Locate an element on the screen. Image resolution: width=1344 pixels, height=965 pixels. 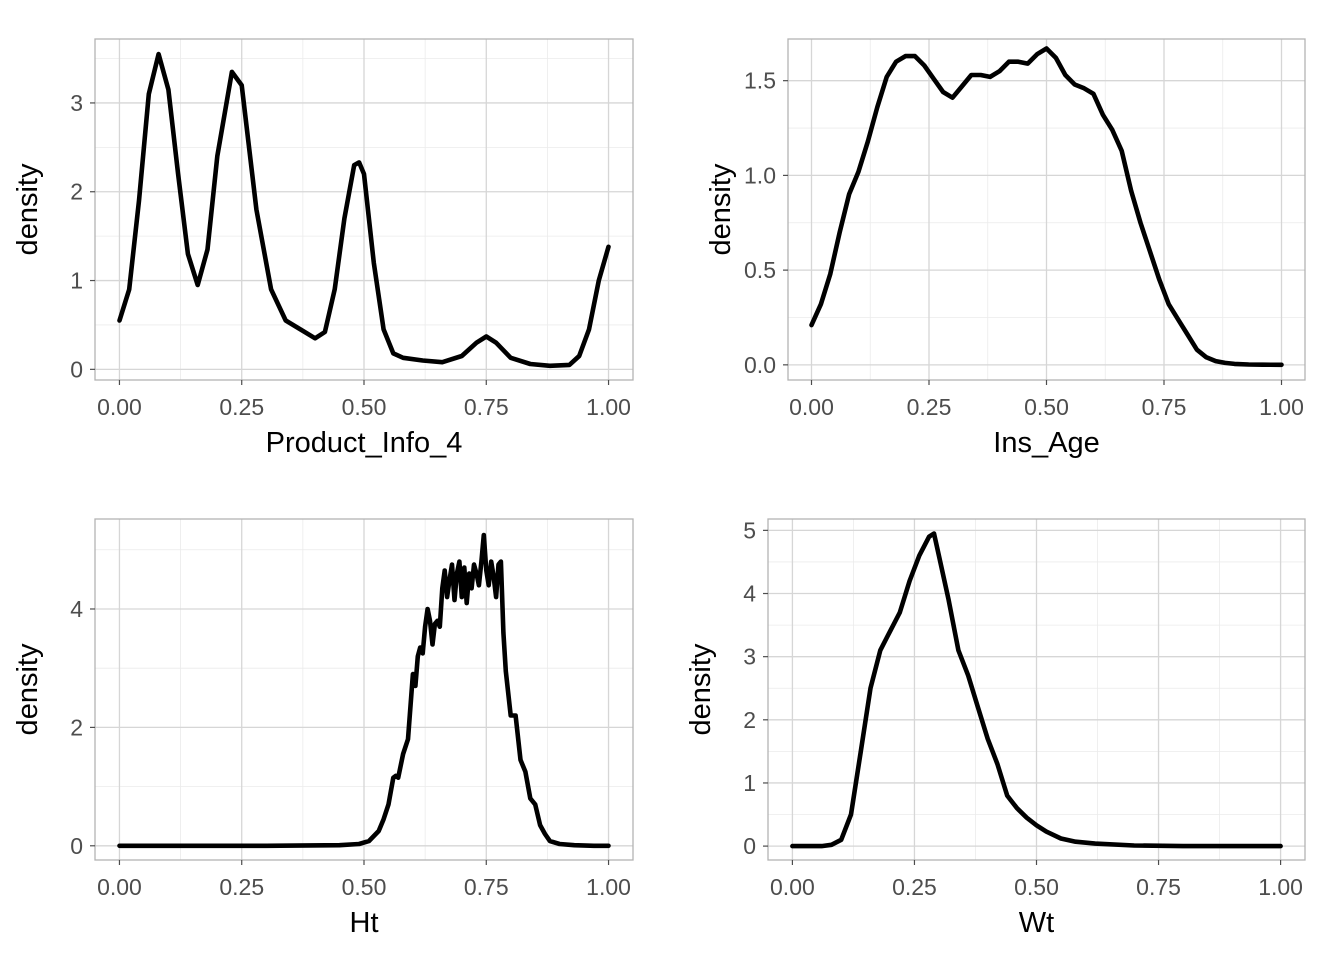
x-axis-title: Ins_Age is located at coordinates (1046, 443).